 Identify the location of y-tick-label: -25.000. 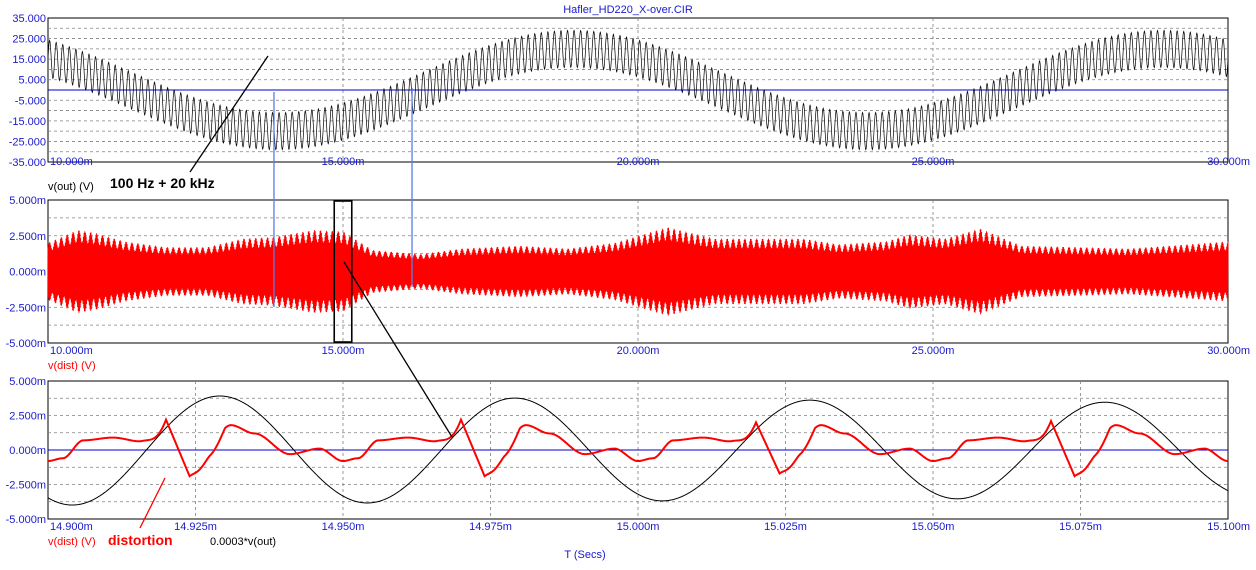
(27, 142).